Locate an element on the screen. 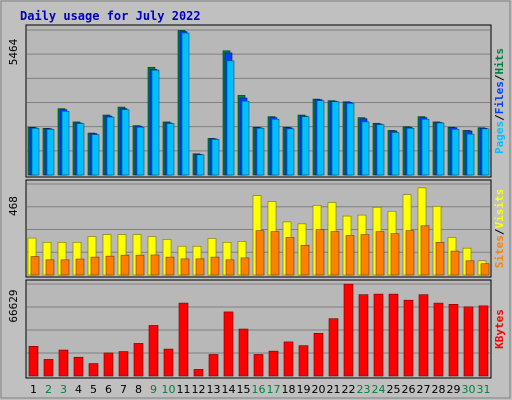 This screenshot has width=512, height=400. x-tick-label: 9 is located at coordinates (153, 389).